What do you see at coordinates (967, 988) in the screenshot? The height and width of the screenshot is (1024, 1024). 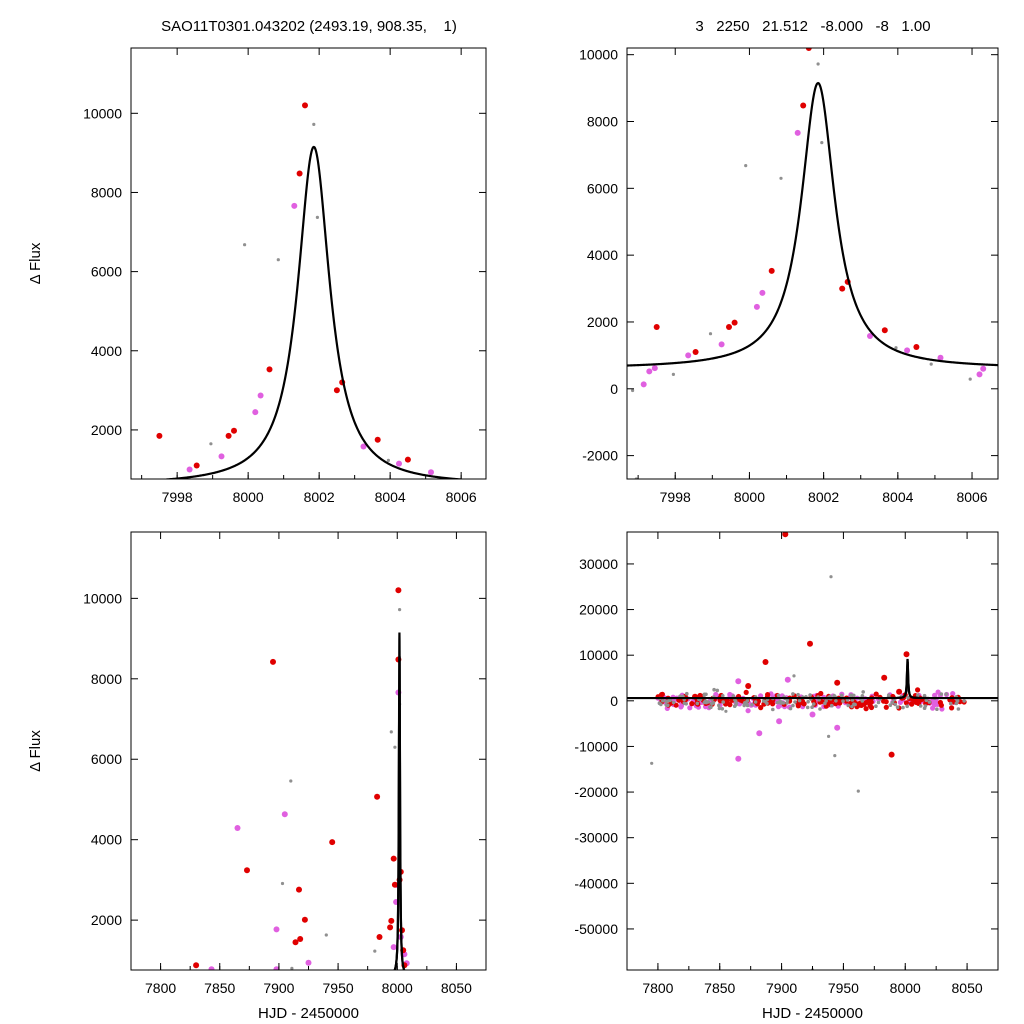 I see `x-tick-label: 8050` at bounding box center [967, 988].